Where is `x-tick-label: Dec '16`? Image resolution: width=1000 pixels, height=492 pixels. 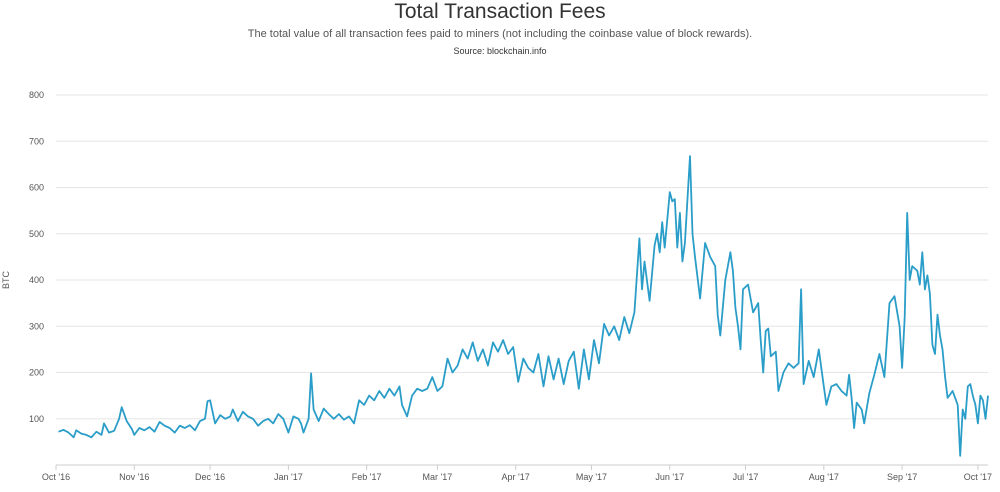
x-tick-label: Dec '16 is located at coordinates (210, 477).